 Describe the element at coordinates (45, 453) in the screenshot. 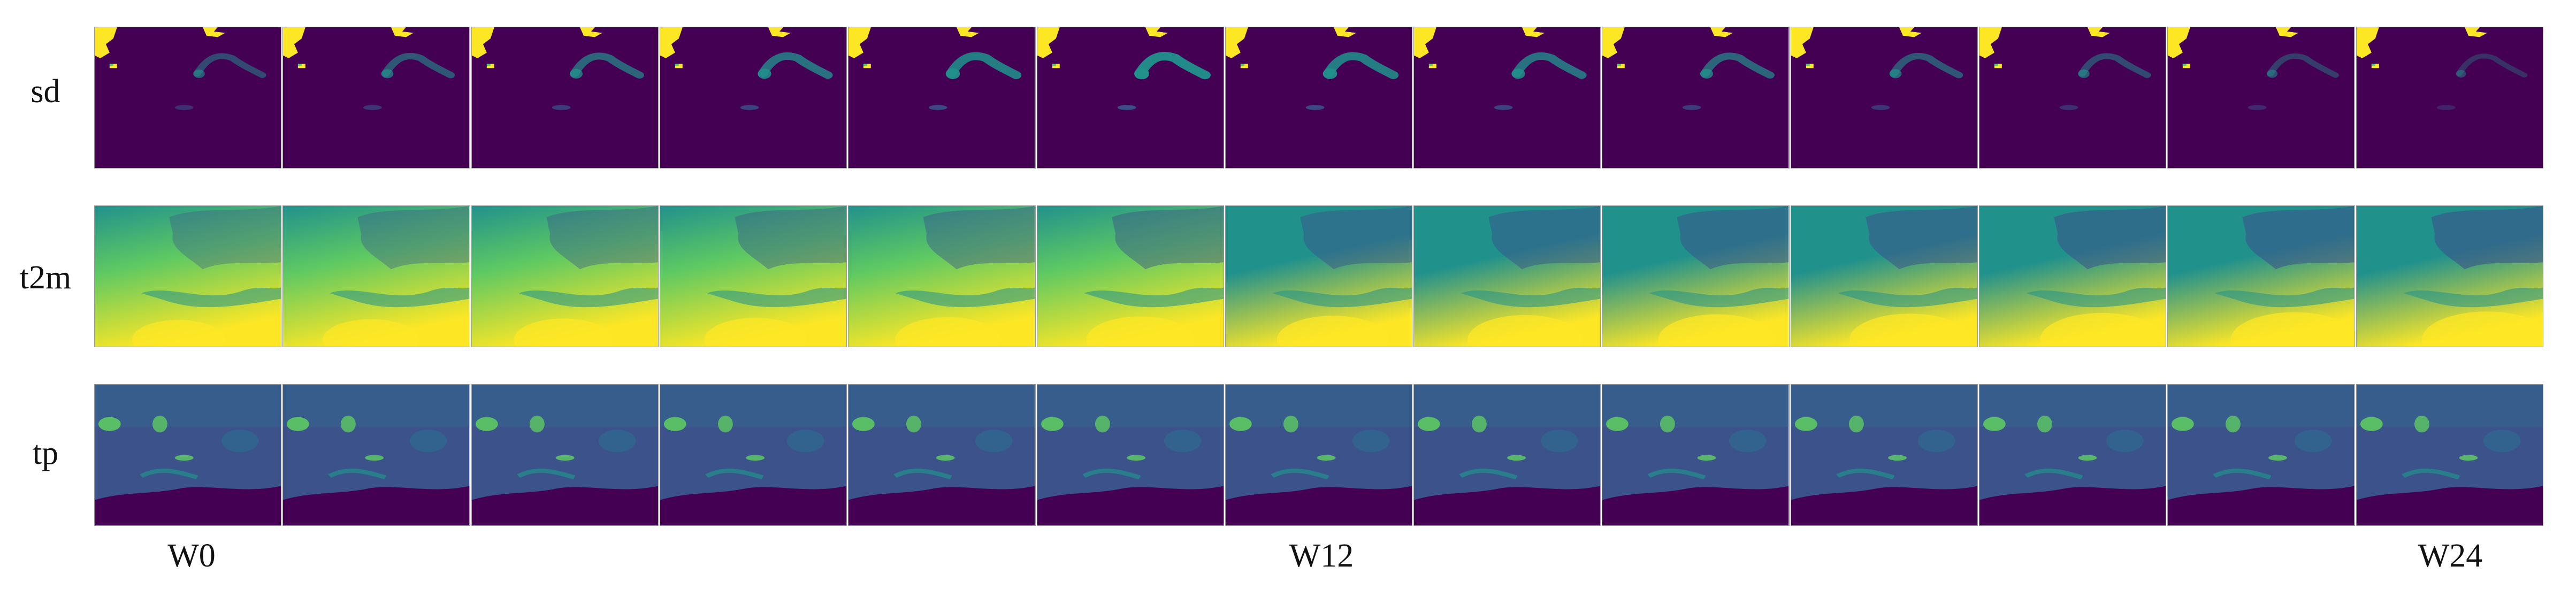

I see `row-label-tp: tp` at that location.